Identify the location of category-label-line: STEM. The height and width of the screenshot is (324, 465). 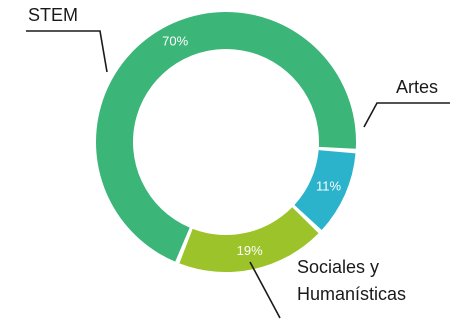
(53, 15).